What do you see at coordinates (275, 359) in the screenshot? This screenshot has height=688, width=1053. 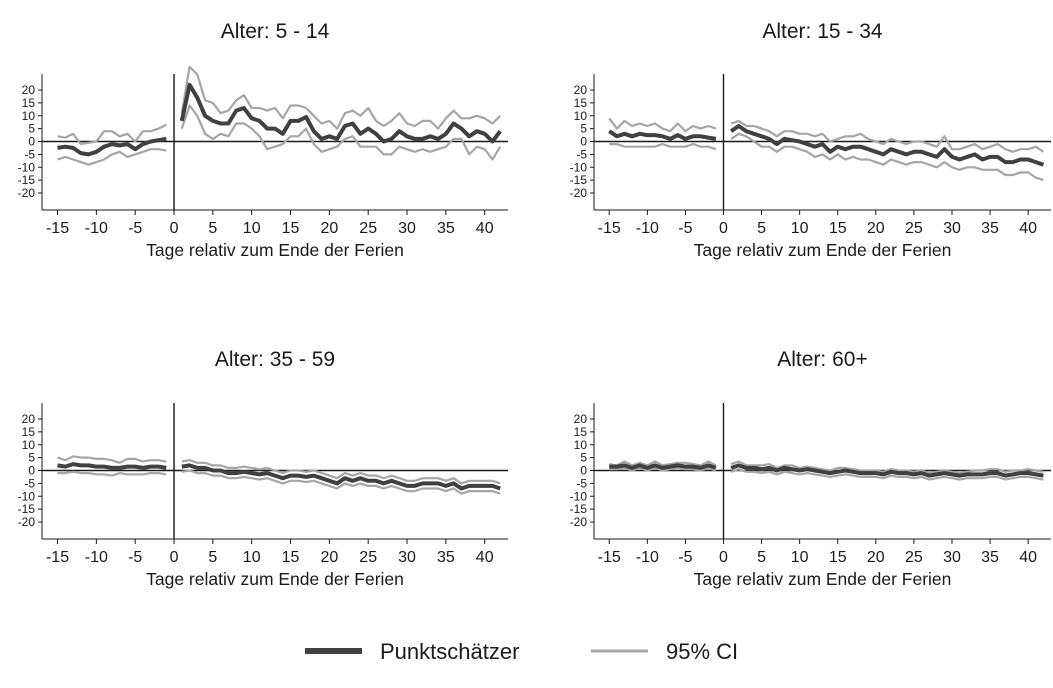 I see `chart-title: Alter: 35 - 59` at bounding box center [275, 359].